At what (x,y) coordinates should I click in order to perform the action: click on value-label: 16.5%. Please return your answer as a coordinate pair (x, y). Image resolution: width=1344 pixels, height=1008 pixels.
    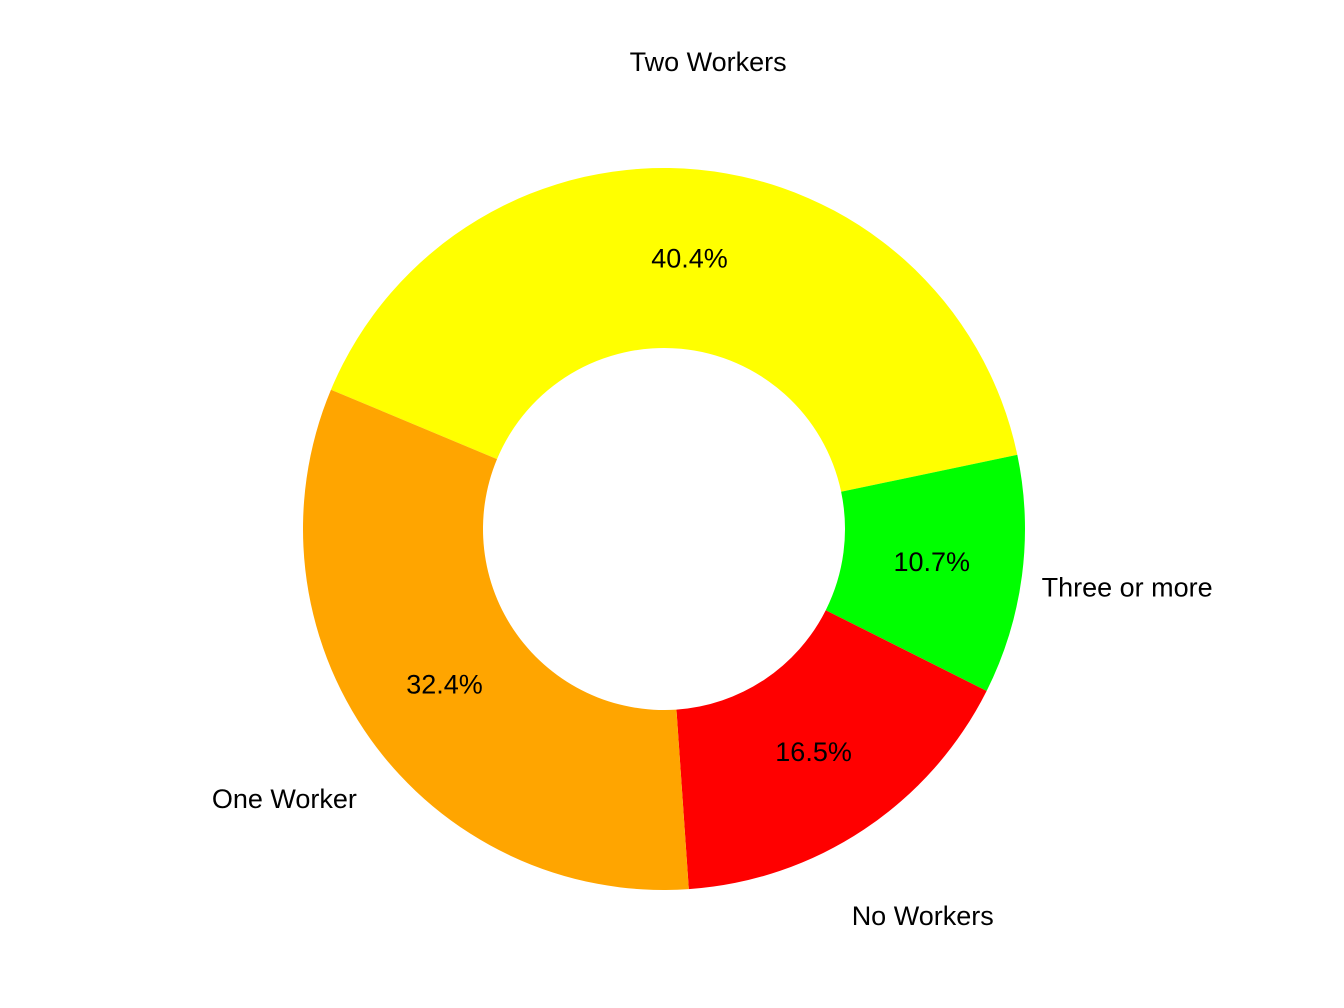
    Looking at the image, I should click on (813, 752).